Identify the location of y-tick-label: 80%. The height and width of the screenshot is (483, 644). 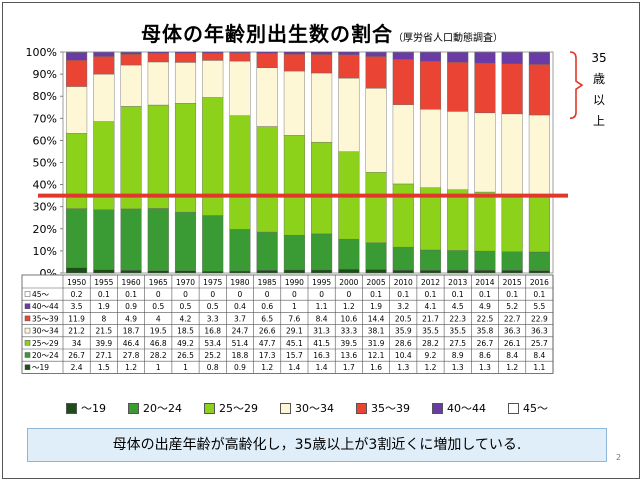
(45, 96).